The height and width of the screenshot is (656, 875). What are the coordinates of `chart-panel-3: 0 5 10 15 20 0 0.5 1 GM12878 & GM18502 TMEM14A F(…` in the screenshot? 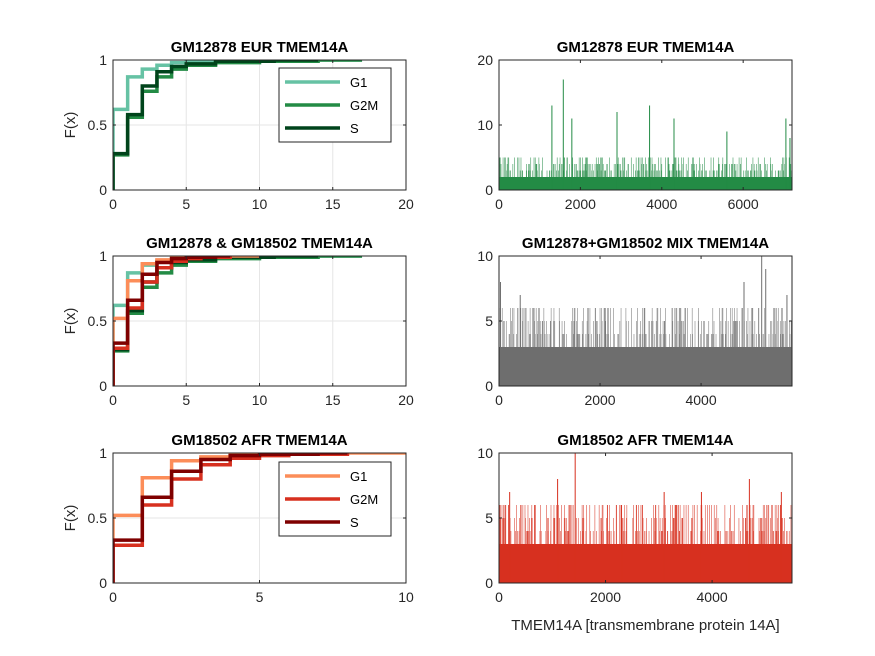 It's located at (238, 321).